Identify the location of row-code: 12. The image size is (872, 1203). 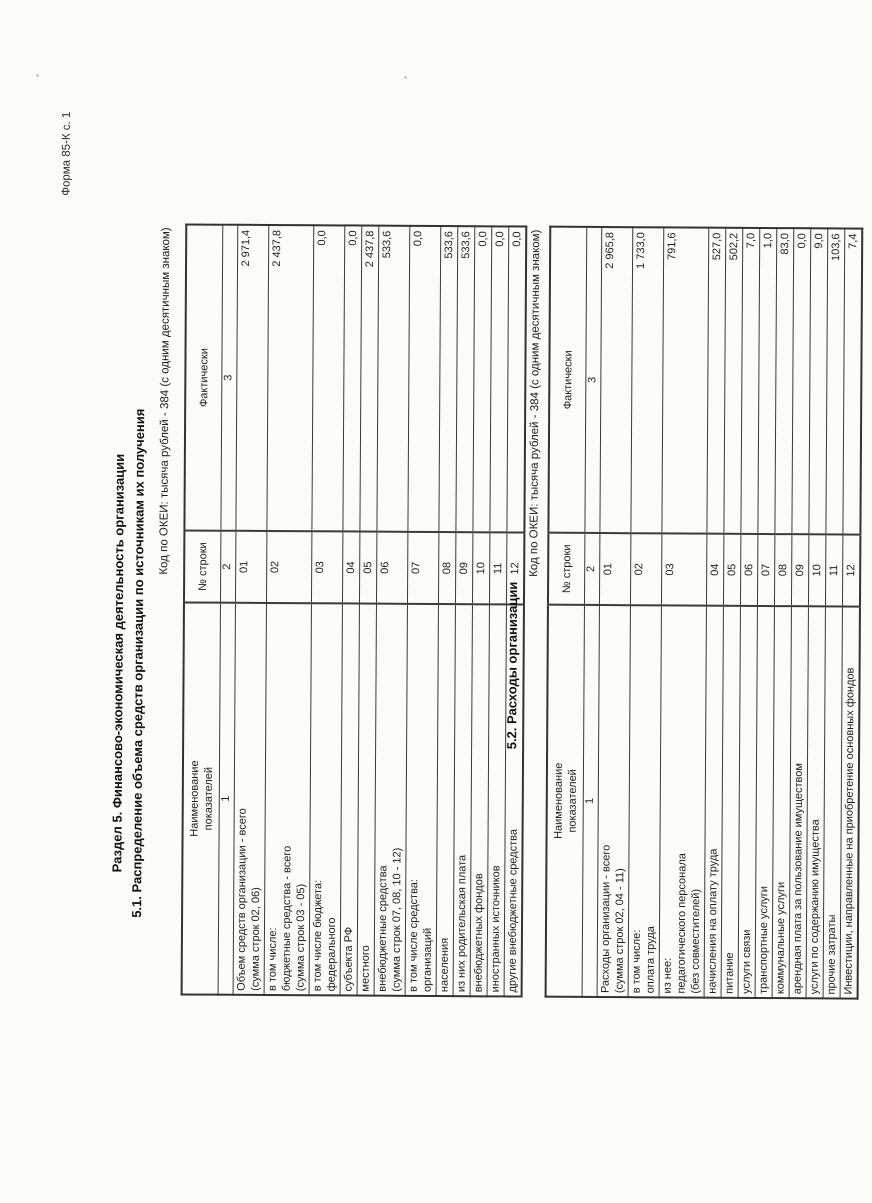
(851, 570).